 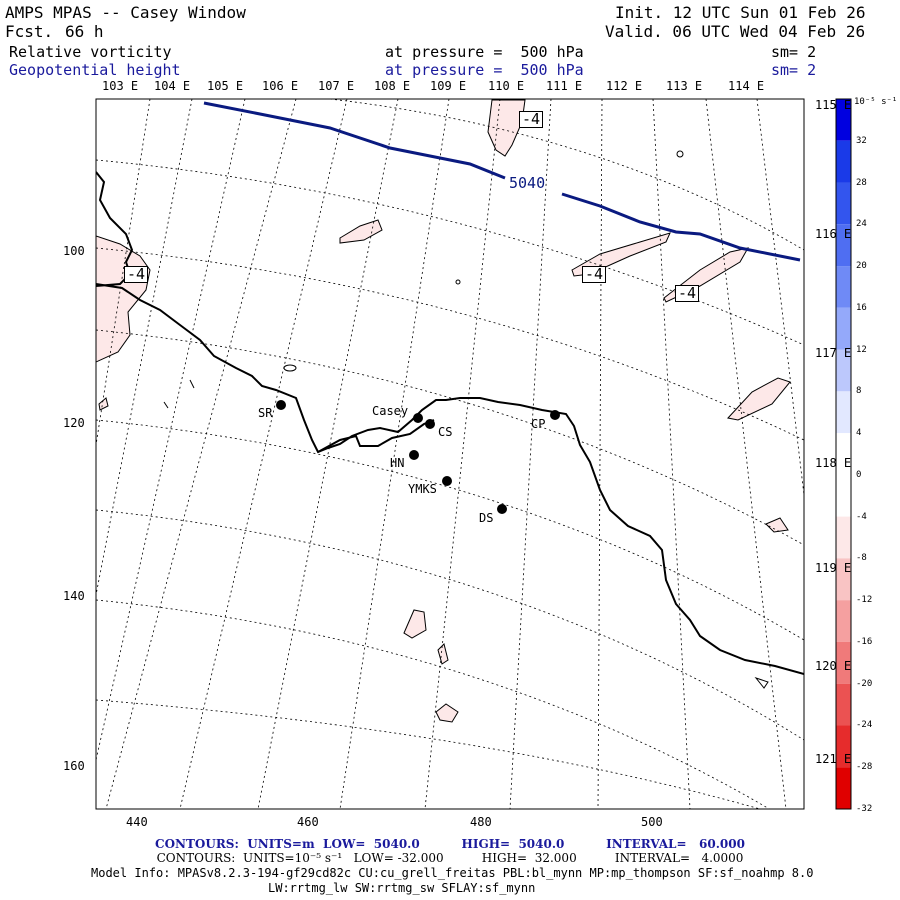 What do you see at coordinates (564, 86) in the screenshot?
I see `top-lon-label: 111 E` at bounding box center [564, 86].